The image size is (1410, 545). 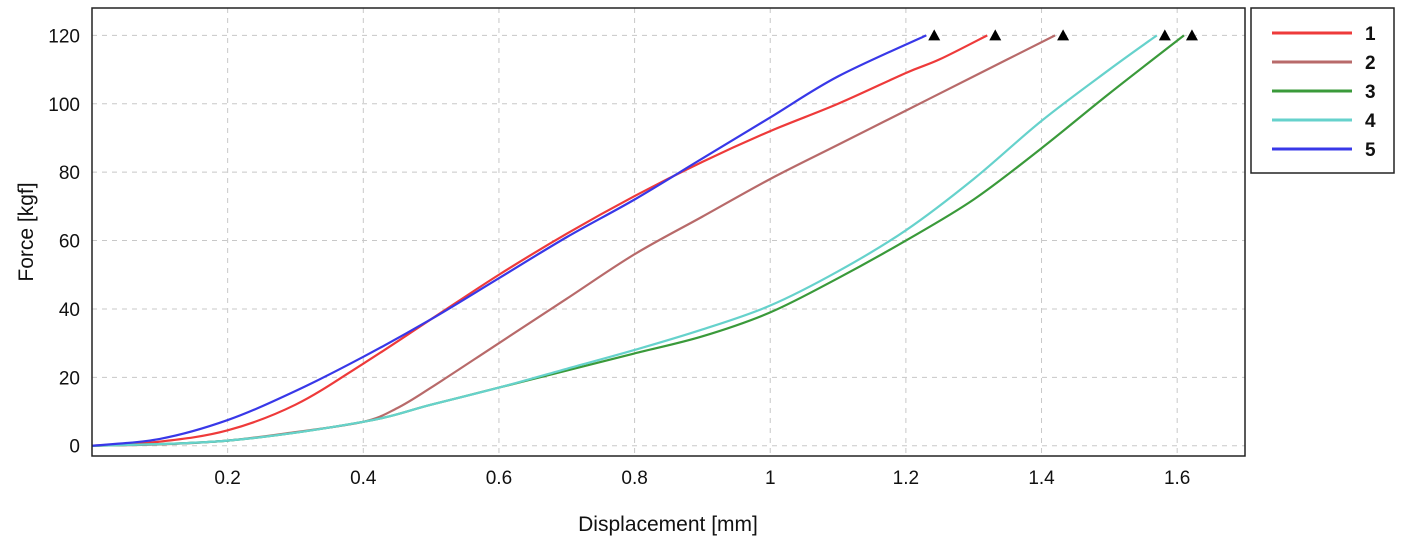 I want to click on legend-label-3: 3, so click(x=1370, y=92).